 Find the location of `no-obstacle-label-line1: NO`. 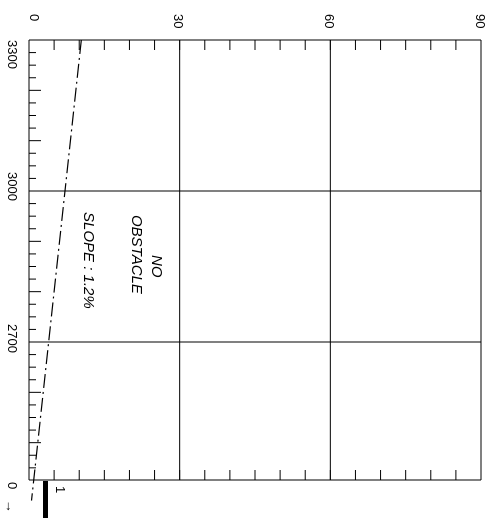

no-obstacle-label-line1: NO is located at coordinates (156, 266).